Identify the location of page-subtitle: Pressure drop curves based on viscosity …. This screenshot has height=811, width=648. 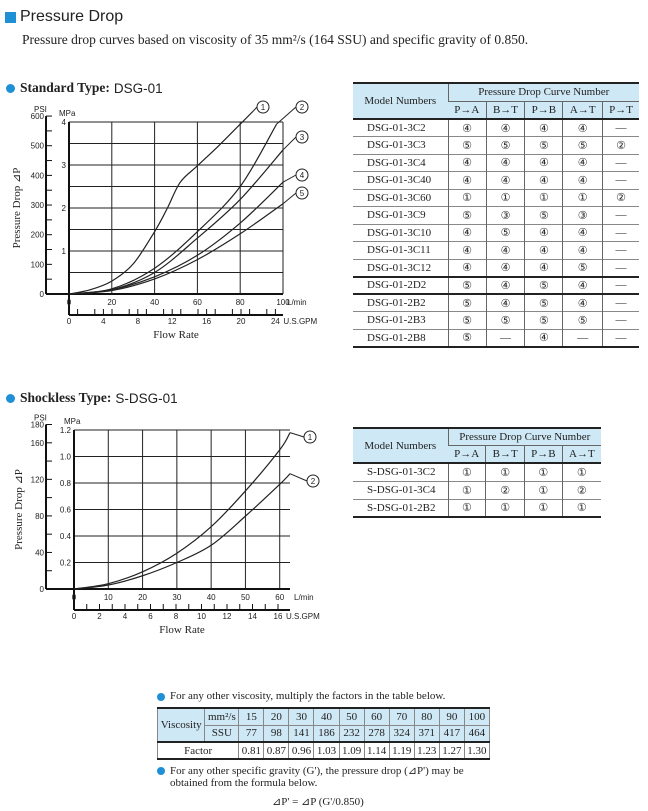
(275, 39).